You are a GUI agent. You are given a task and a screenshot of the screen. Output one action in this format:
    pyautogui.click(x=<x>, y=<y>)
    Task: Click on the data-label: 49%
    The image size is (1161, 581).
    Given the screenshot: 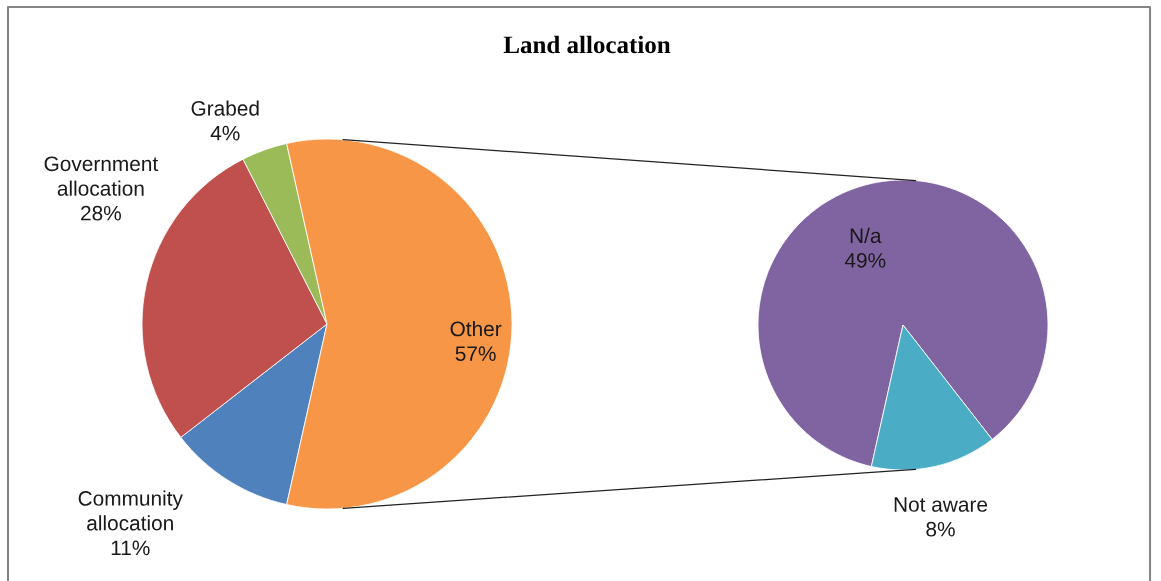 What is the action you would take?
    pyautogui.click(x=865, y=260)
    